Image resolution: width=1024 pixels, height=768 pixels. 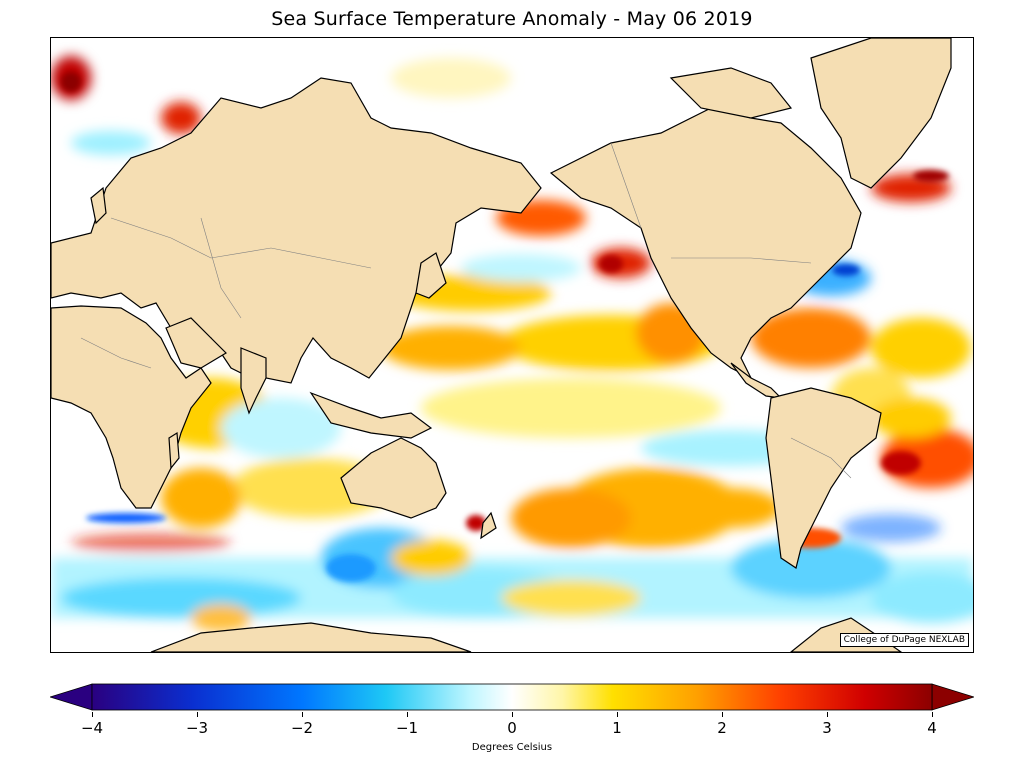 I want to click on credit-label: College of DuPage NEXLAB, so click(x=904, y=640).